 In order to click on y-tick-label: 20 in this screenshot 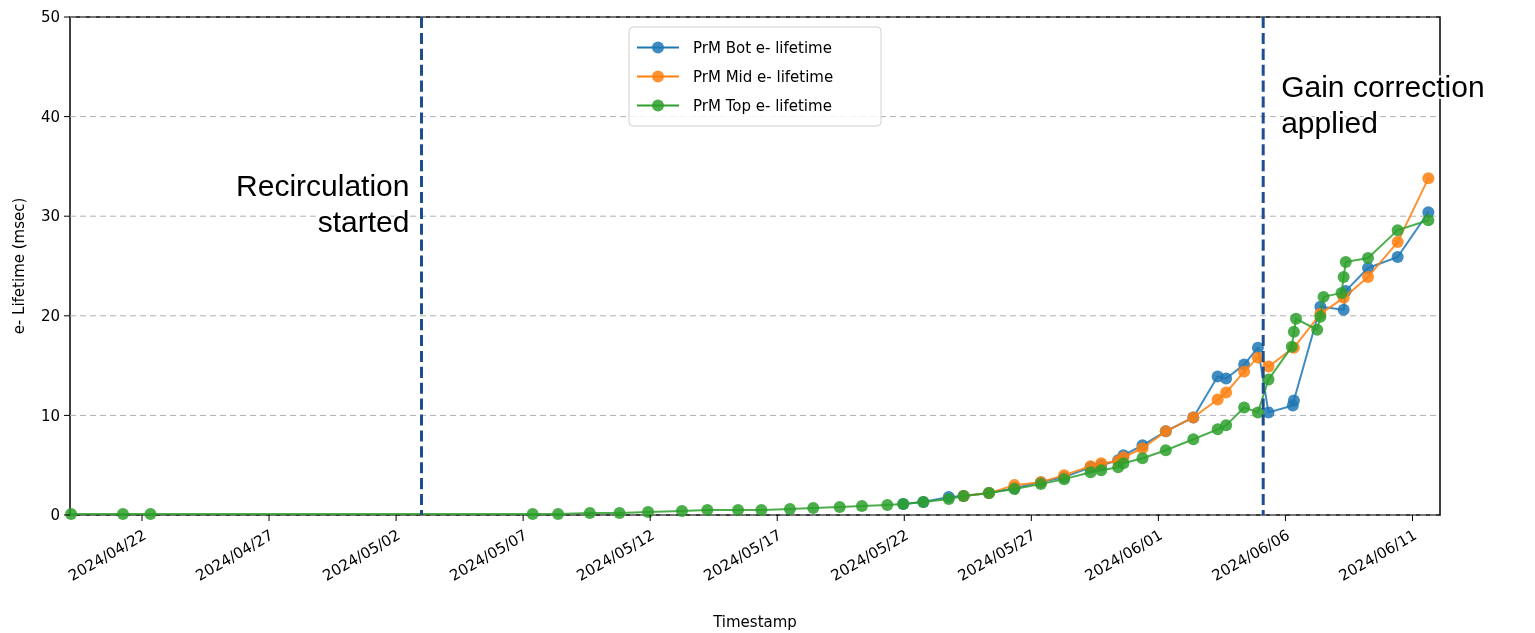, I will do `click(50, 316)`.